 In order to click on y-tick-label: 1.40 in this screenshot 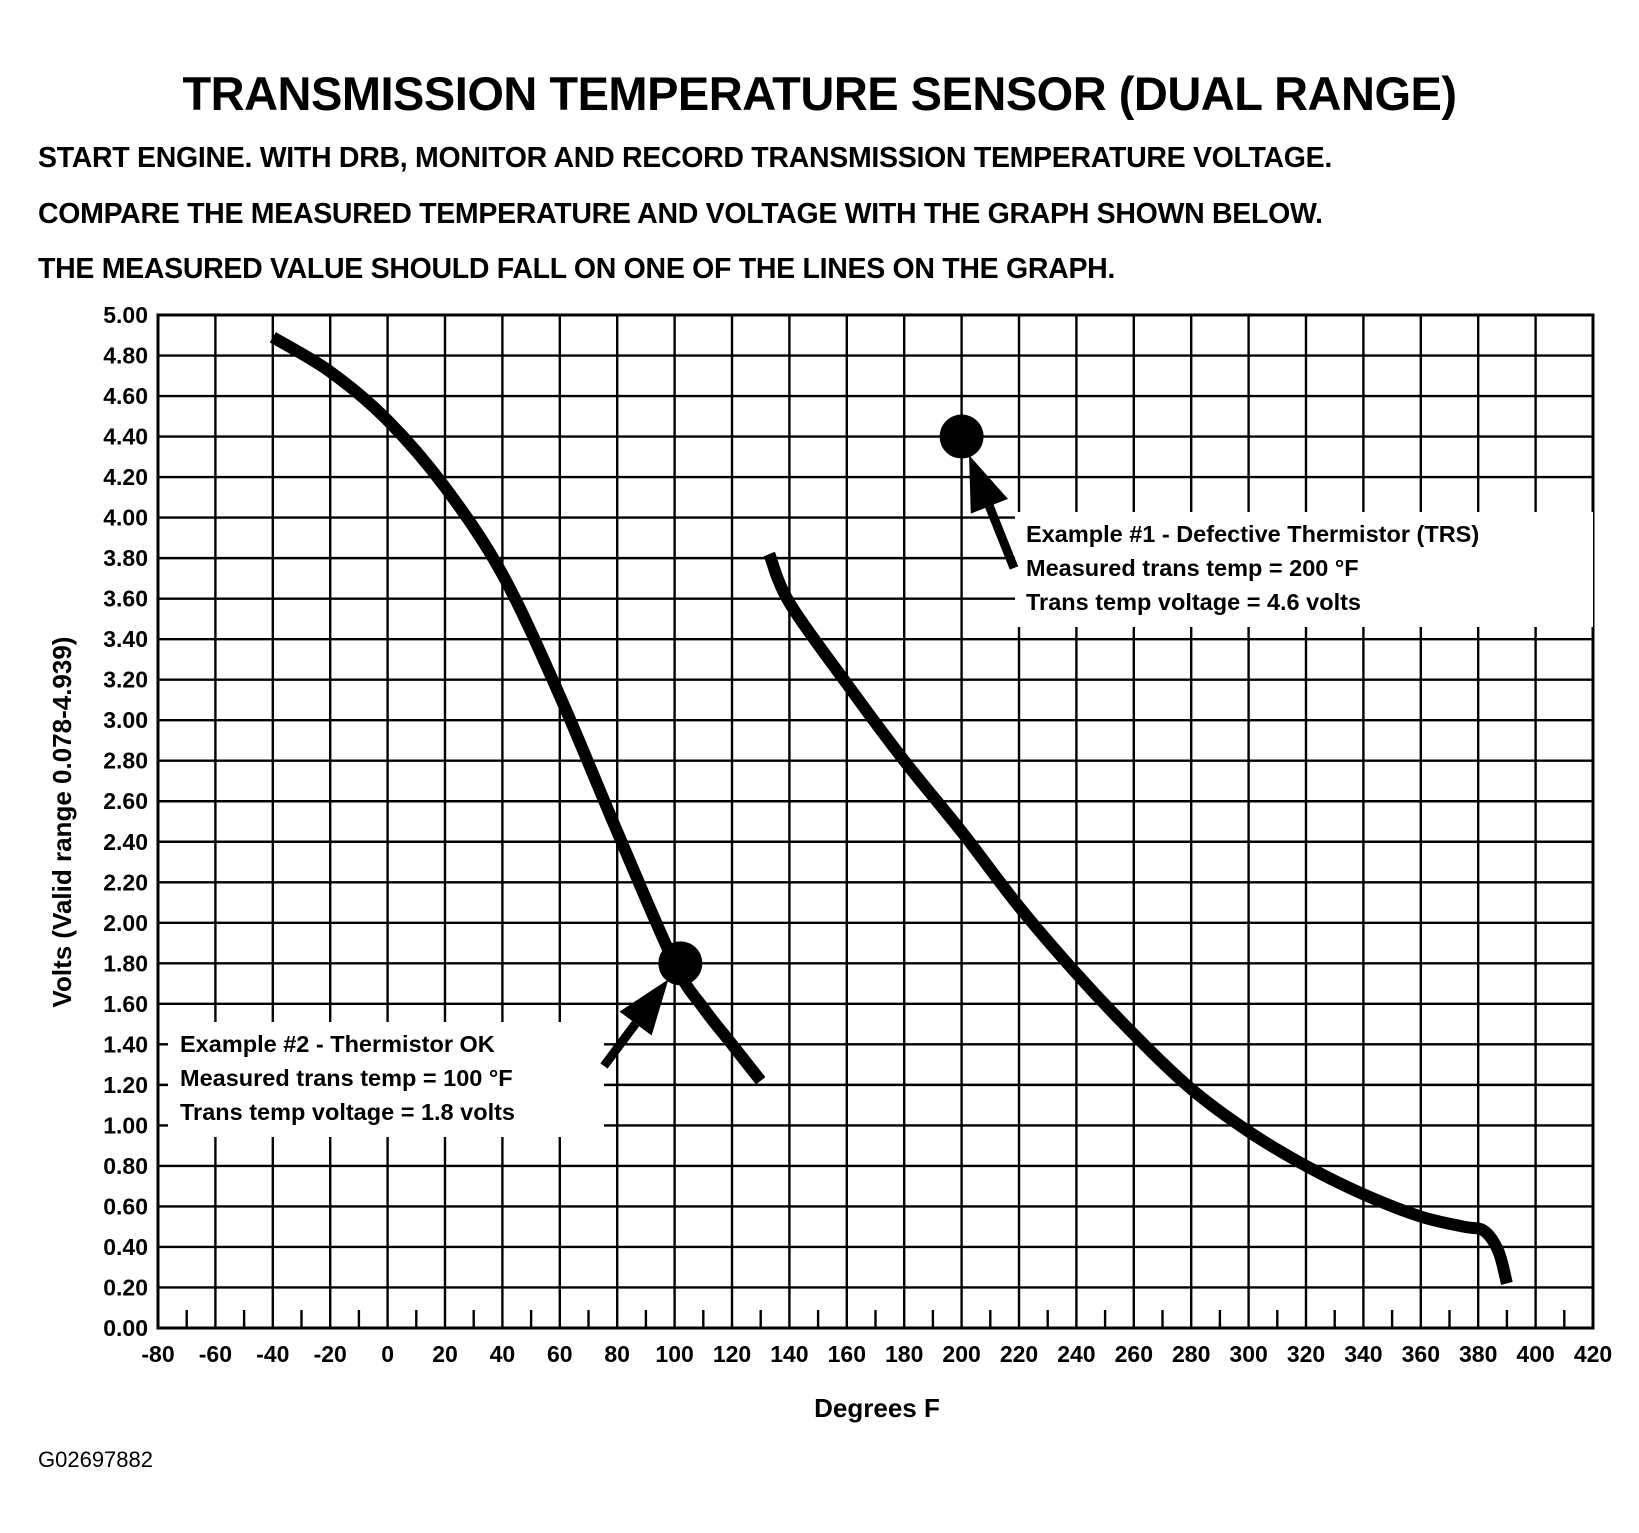, I will do `click(125, 1044)`.